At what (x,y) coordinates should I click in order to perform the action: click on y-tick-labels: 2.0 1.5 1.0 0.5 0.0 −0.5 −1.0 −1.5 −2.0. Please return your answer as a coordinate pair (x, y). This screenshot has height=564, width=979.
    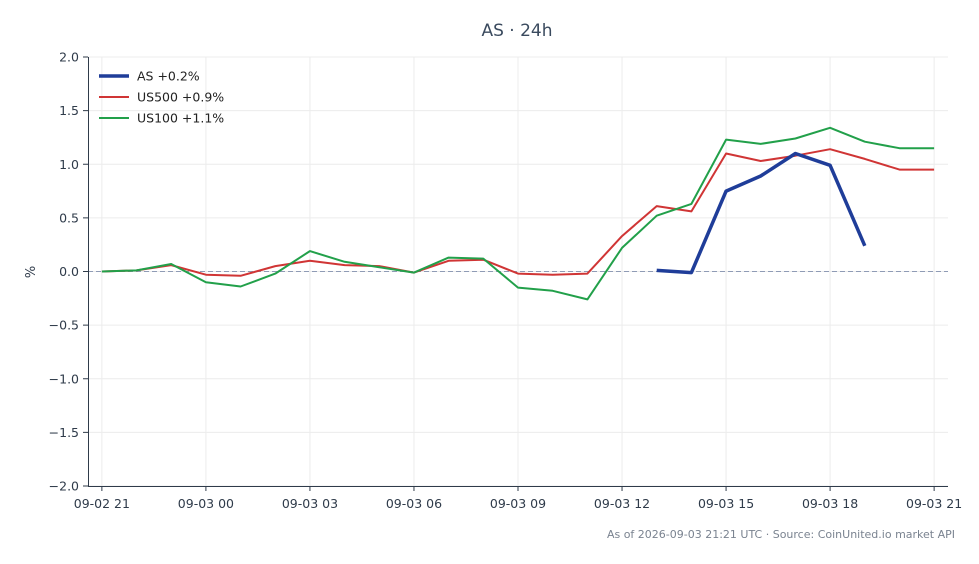
    Looking at the image, I should click on (68, 272).